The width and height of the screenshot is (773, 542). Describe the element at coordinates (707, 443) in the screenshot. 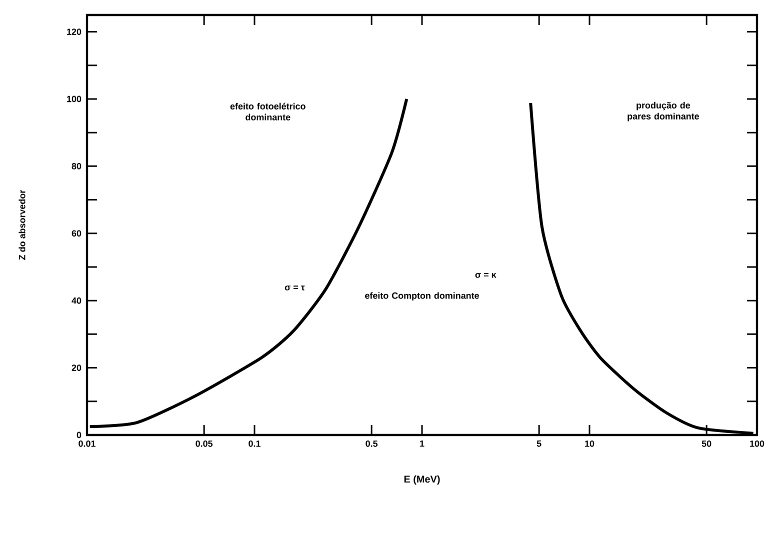

I see `x-tick-label: 50` at that location.